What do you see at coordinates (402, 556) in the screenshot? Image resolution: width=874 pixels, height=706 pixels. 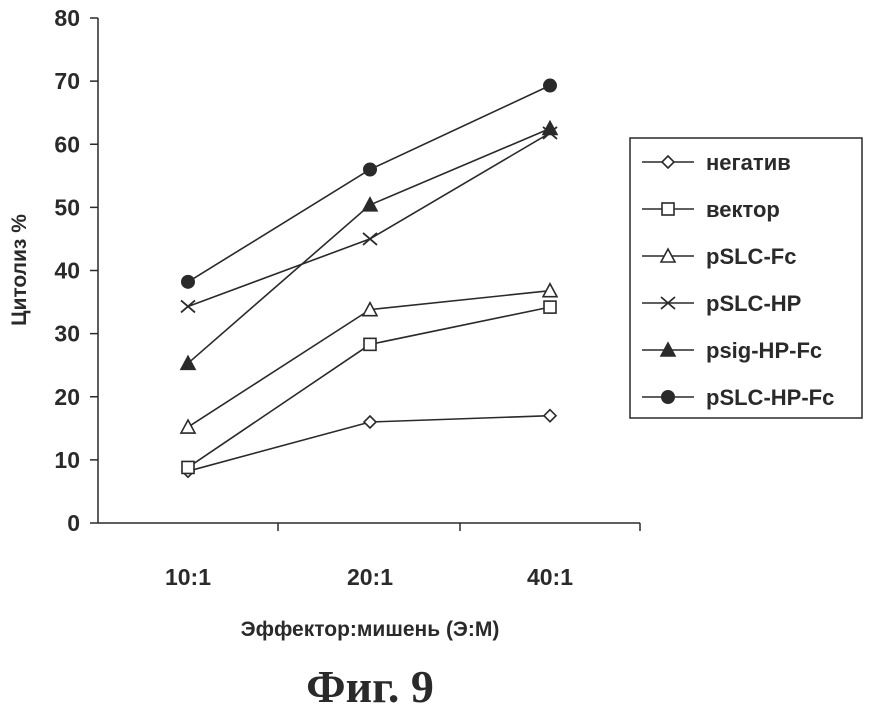 I see `x-axis-ticks: 10:1 20:1 40:1` at bounding box center [402, 556].